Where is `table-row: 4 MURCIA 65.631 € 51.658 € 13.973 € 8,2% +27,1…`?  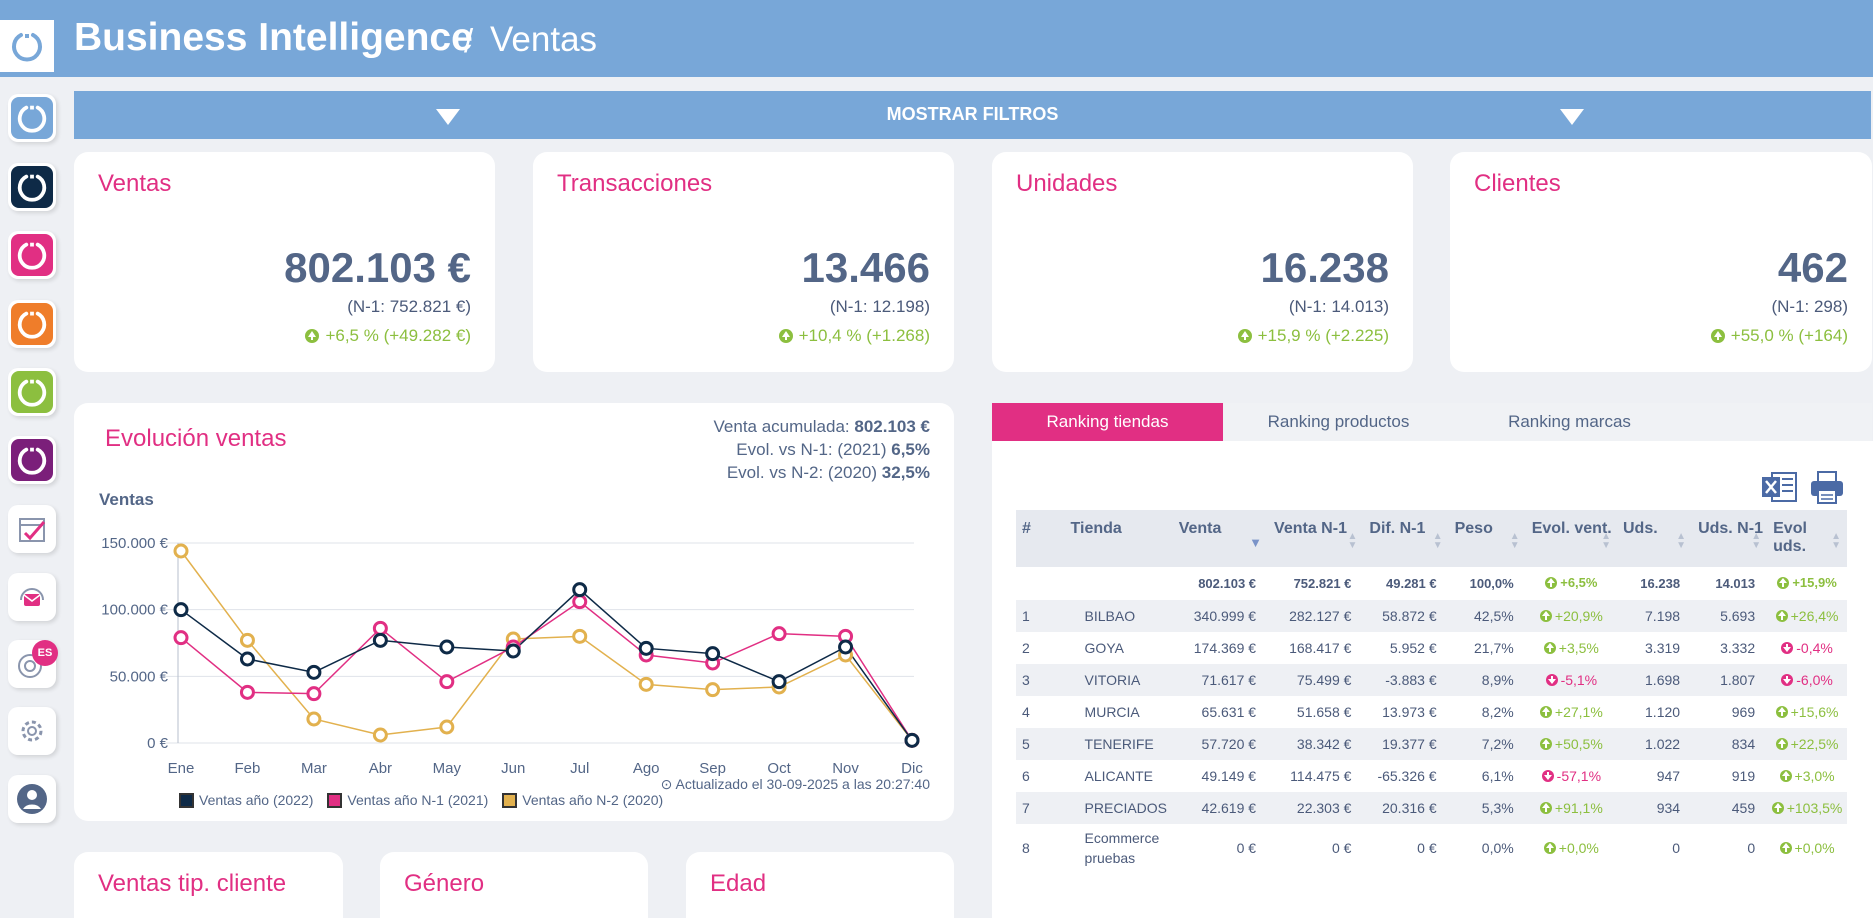 table-row: 4 MURCIA 65.631 € 51.658 € 13.973 € 8,2% +27,1… is located at coordinates (1431, 712).